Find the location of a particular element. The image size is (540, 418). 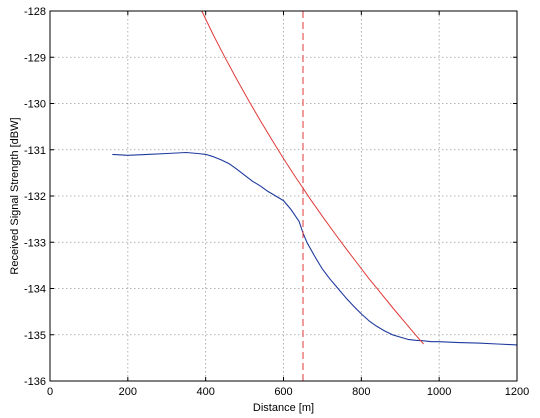

x-tick-label: 1200 is located at coordinates (517, 392).